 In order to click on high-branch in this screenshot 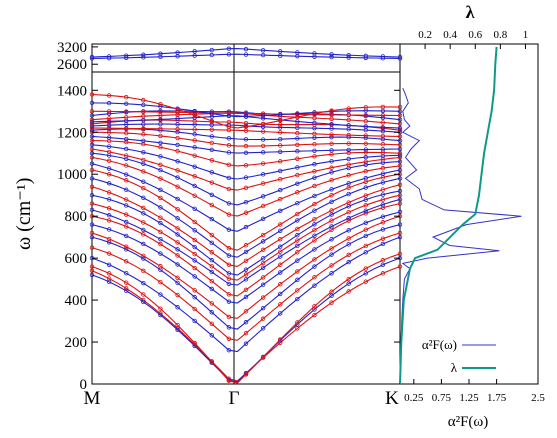, I will do `click(246, 53)`.